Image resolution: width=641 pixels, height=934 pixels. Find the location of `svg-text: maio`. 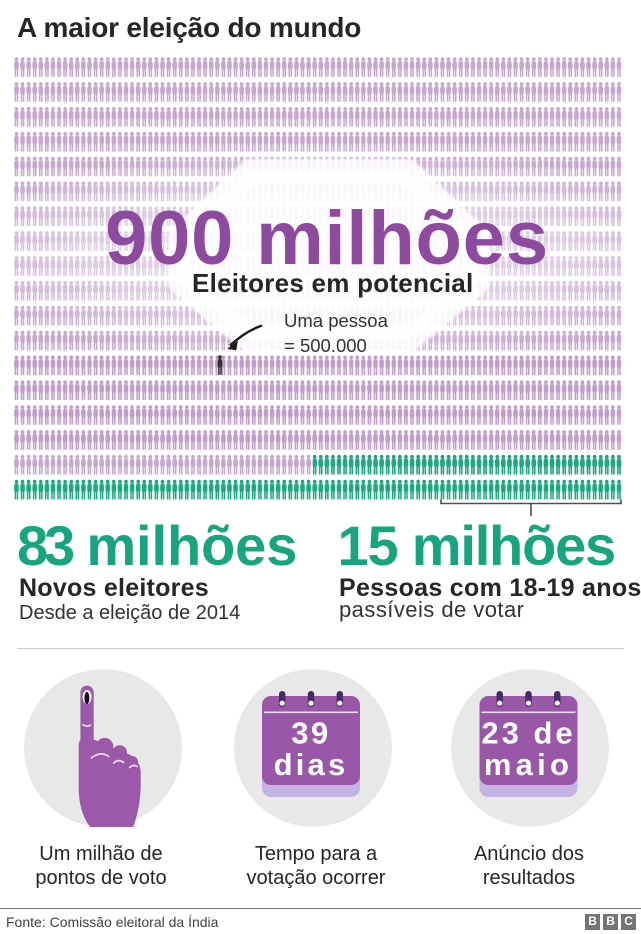

svg-text: maio is located at coordinates (527, 764).